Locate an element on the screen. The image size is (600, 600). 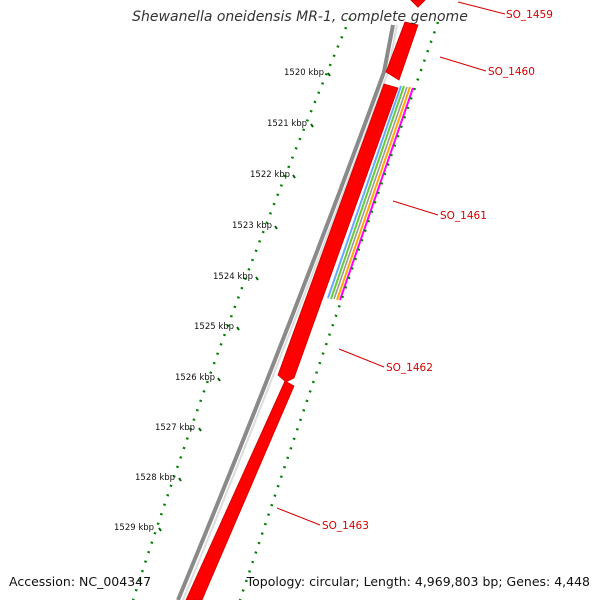
tick-label: 1525 kbp is located at coordinates (214, 327).